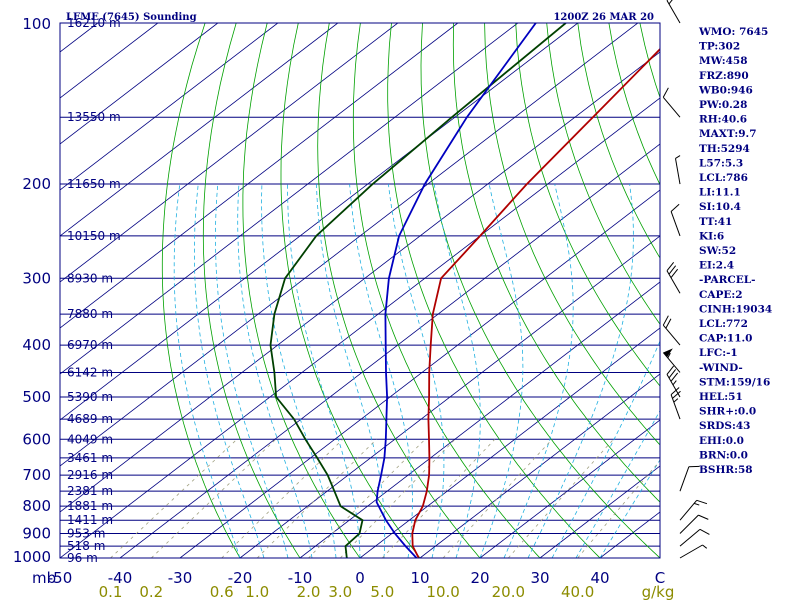 The height and width of the screenshot is (600, 800). What do you see at coordinates (32, 557) in the screenshot?
I see `pressure-tick-label: 1000` at bounding box center [32, 557].